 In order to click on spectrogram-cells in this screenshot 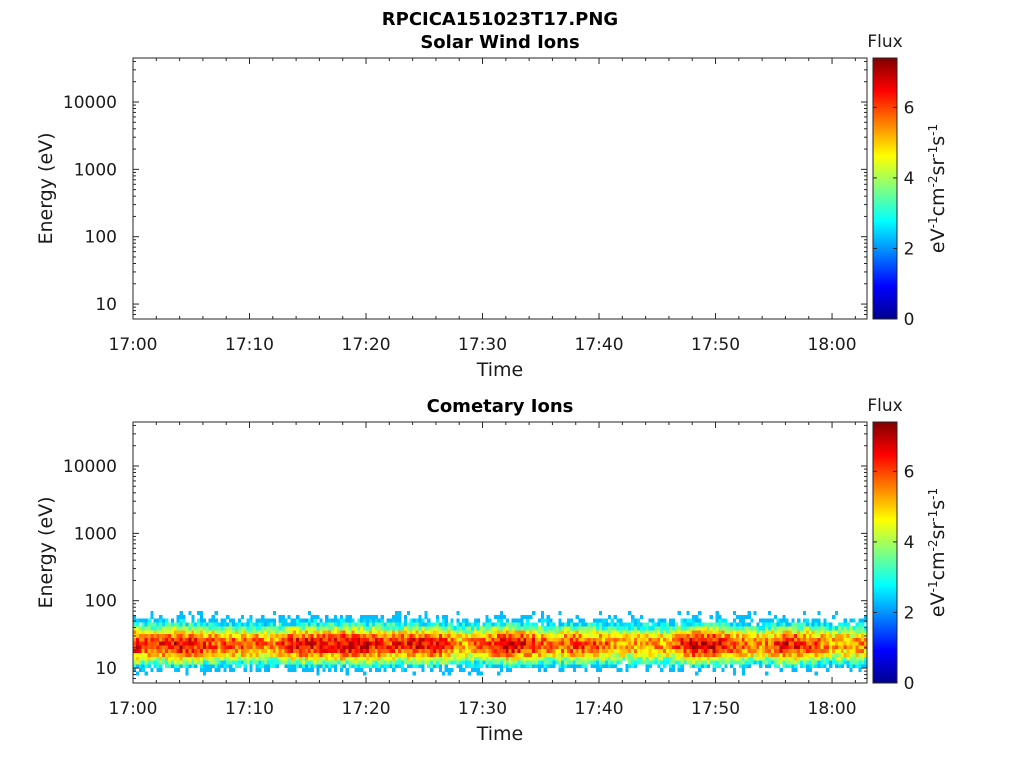, I will do `click(500, 643)`.